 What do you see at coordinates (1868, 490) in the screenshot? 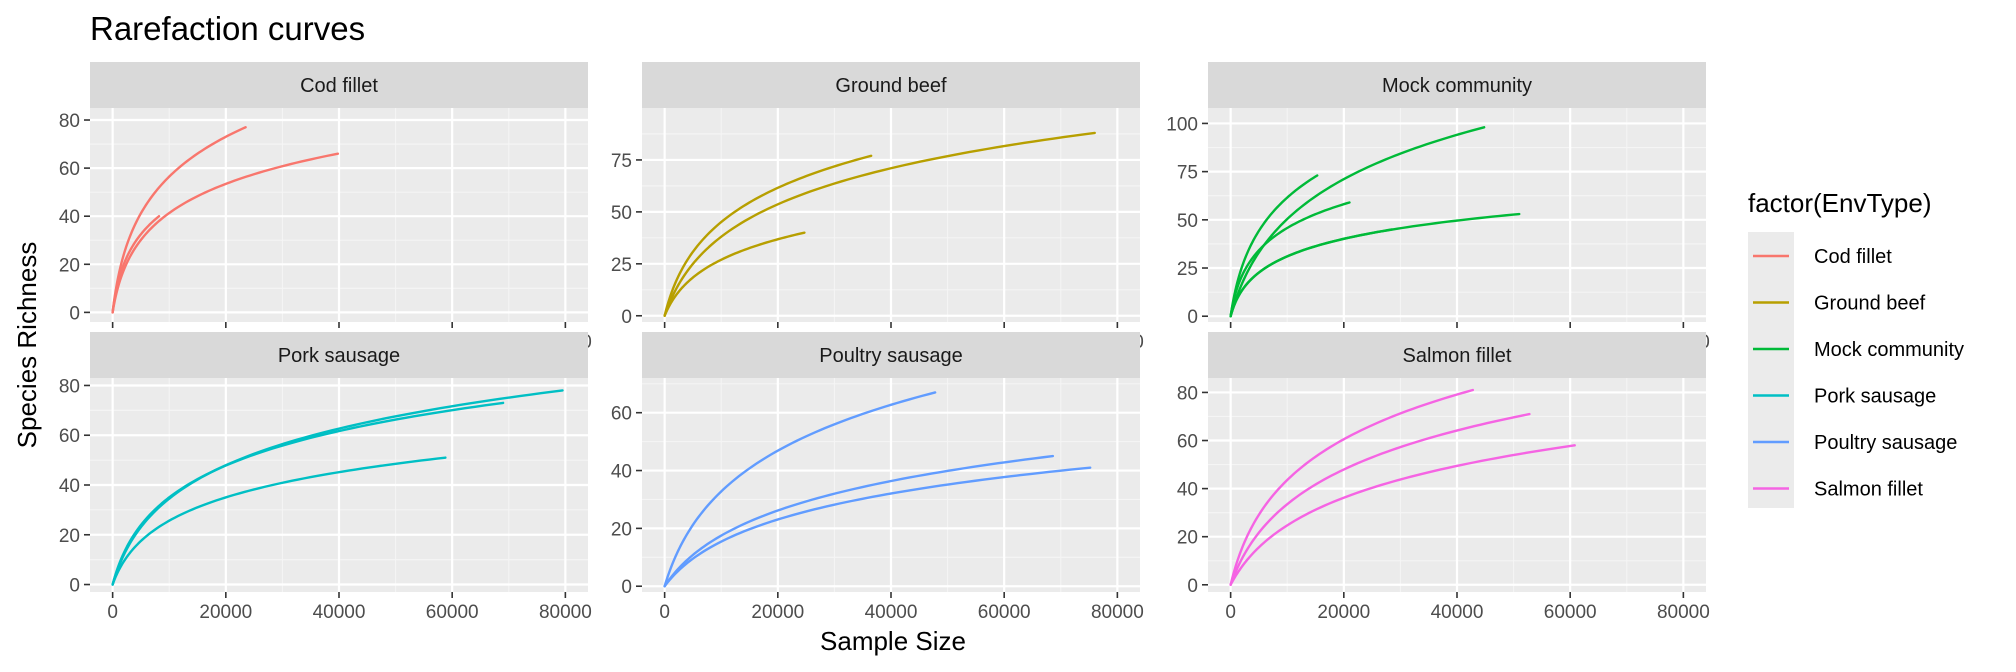
I see `legend-label-salmon-fillet: Salmon fillet` at bounding box center [1868, 490].